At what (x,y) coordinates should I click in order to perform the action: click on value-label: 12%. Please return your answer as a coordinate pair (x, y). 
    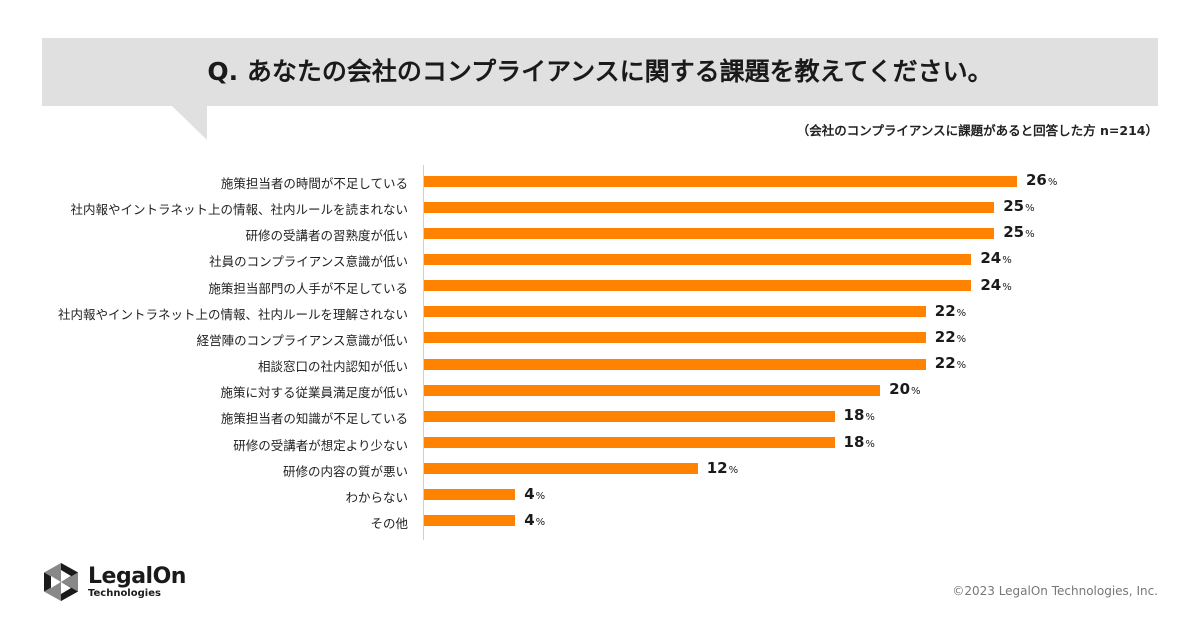
    Looking at the image, I should click on (722, 468).